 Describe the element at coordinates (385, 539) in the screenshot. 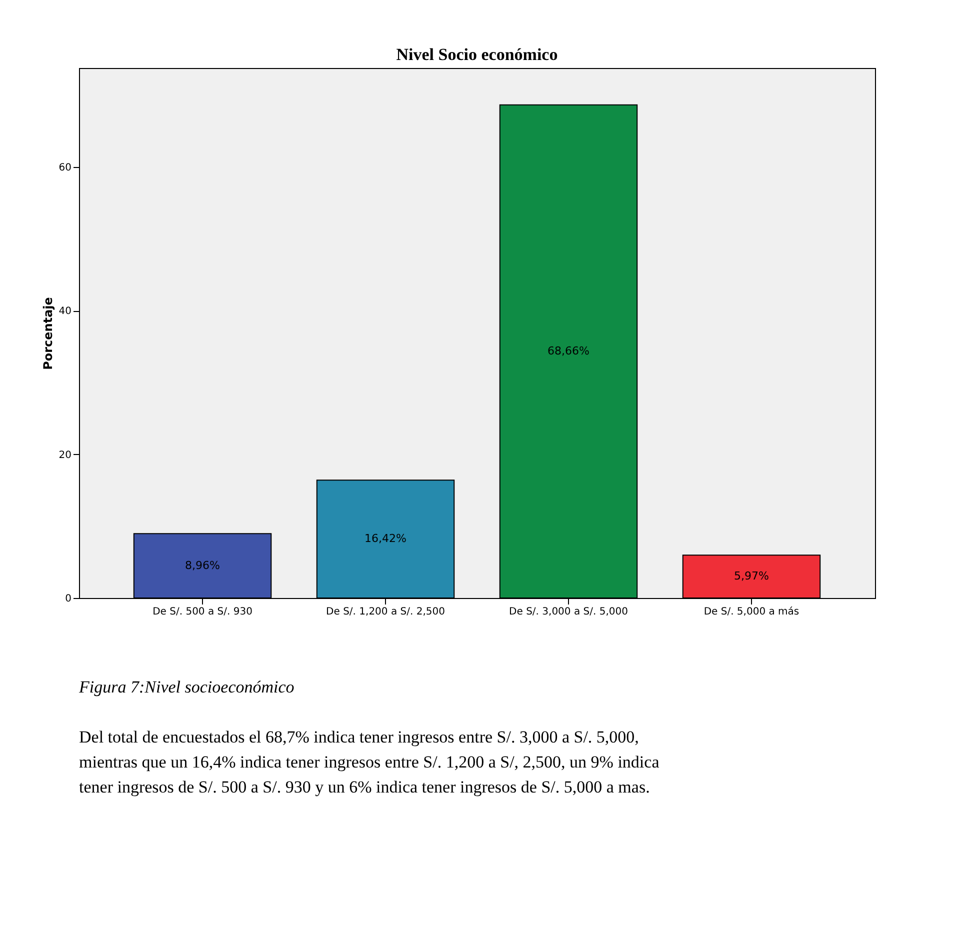

I see `data-label: 16,42%` at that location.